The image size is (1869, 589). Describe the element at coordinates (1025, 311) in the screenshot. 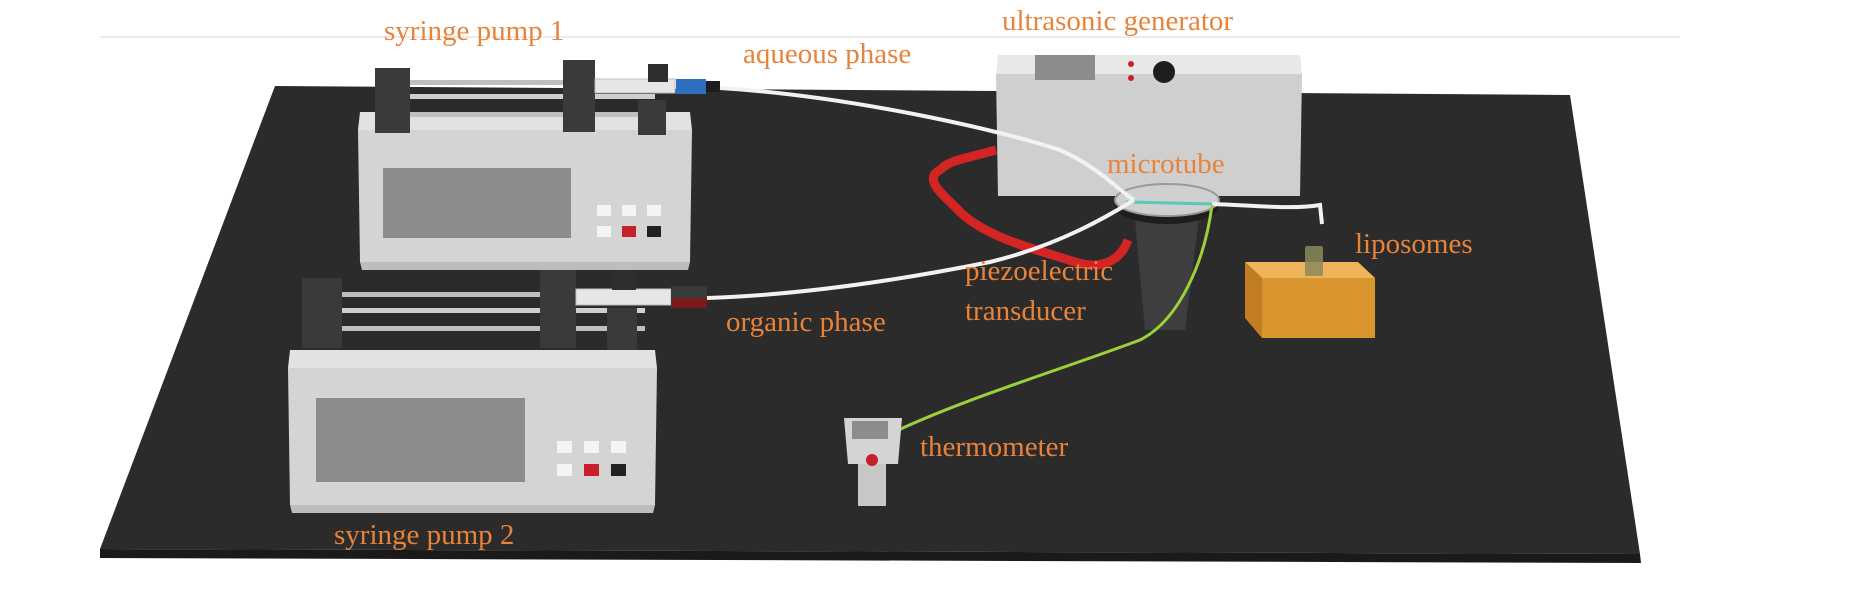

I see `label-transducer: transducer` at that location.